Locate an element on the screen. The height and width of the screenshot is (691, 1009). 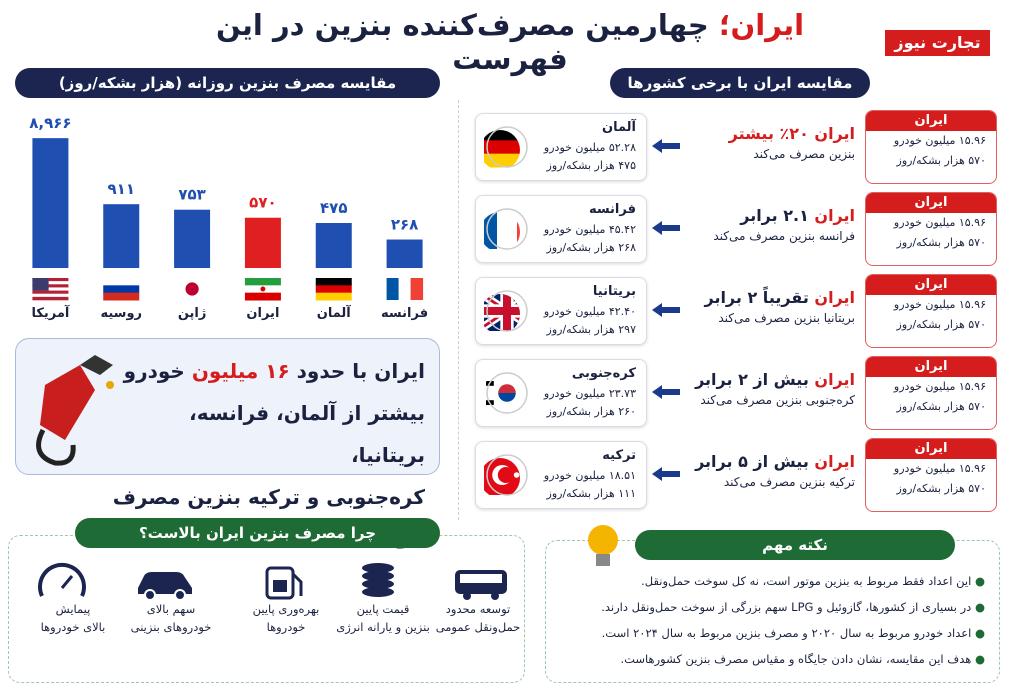
comparison-headline: ایران ۲۰٪ بیشتر is located at coordinates (762, 133).